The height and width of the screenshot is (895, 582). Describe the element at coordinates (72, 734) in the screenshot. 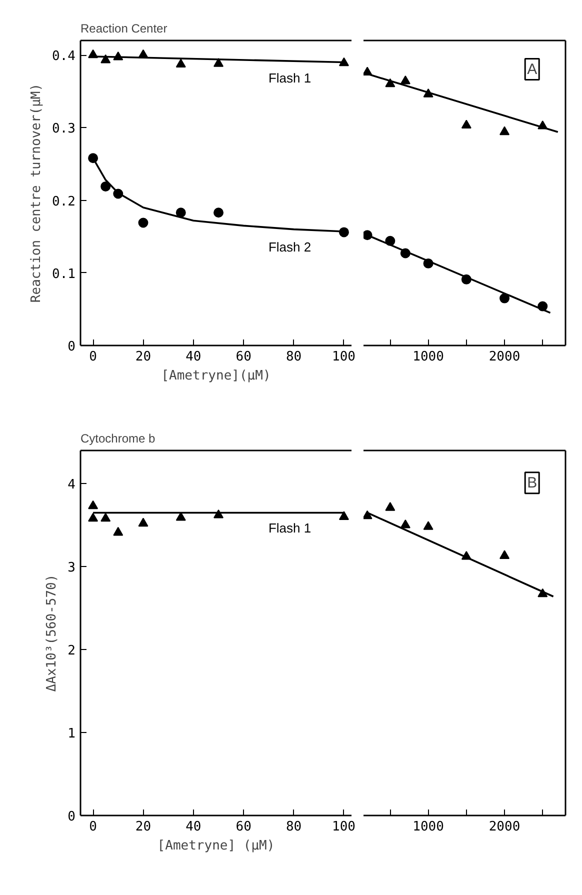

I see `y-tick-label: 1` at that location.